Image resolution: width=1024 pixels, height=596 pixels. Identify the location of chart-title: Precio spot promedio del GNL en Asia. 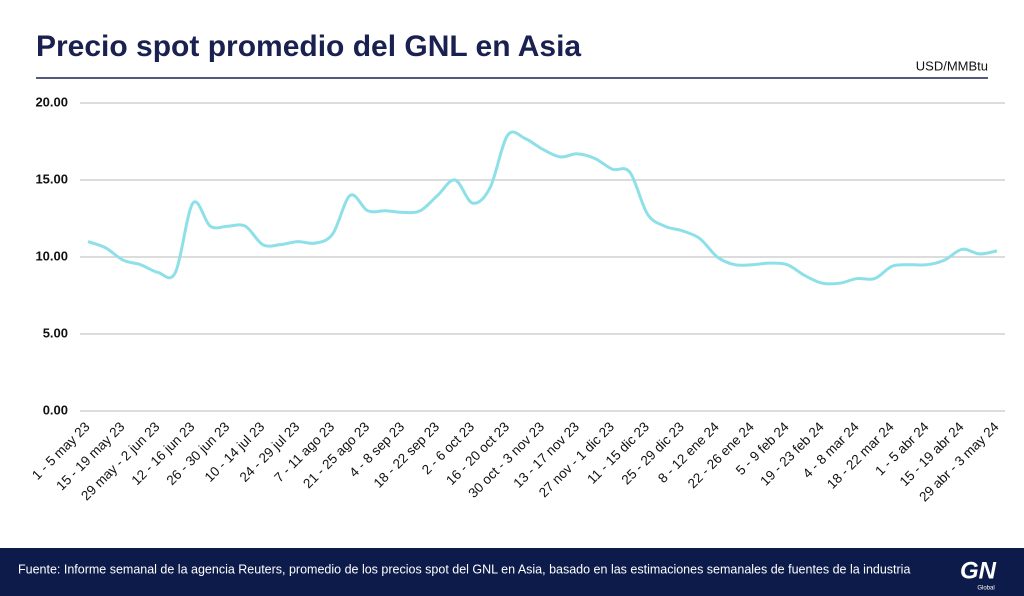
(308, 46).